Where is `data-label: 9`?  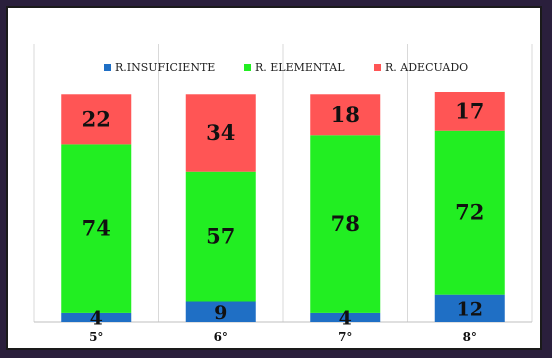 data-label: 9 is located at coordinates (220, 313).